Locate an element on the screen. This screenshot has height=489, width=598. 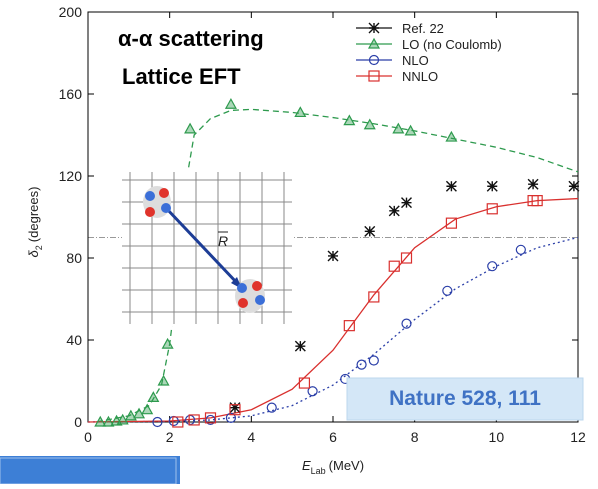
chart-subtitle: Lattice EFT is located at coordinates (181, 76).